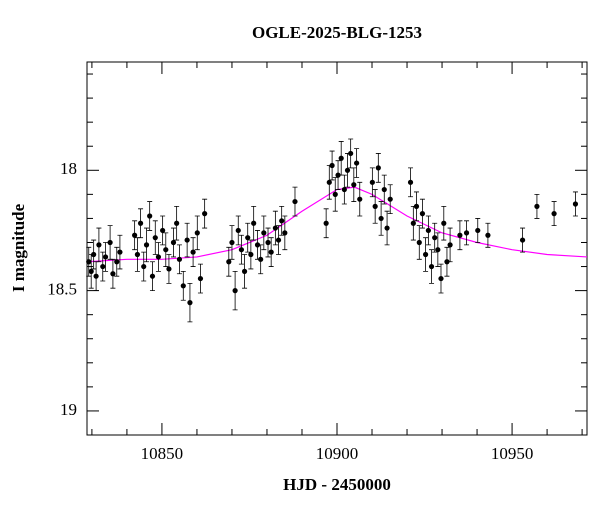  Describe the element at coordinates (337, 224) in the screenshot. I see `model-curve` at that location.